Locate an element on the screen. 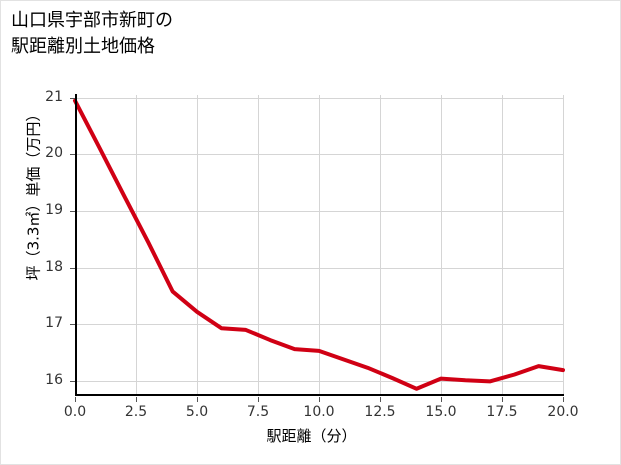 Image resolution: width=621 pixels, height=465 pixels. x-tick-label: 5.0 is located at coordinates (197, 412).